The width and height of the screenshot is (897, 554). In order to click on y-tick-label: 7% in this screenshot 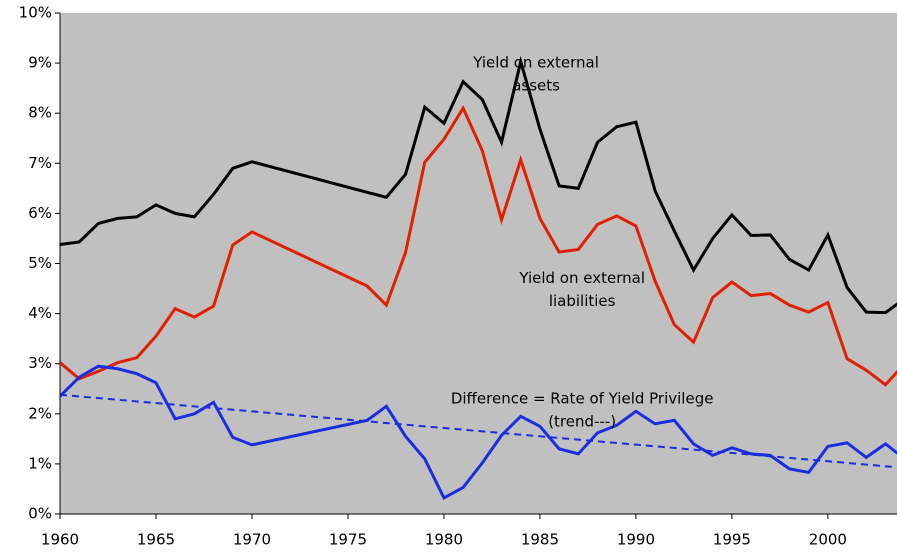, I will do `click(40, 163)`.